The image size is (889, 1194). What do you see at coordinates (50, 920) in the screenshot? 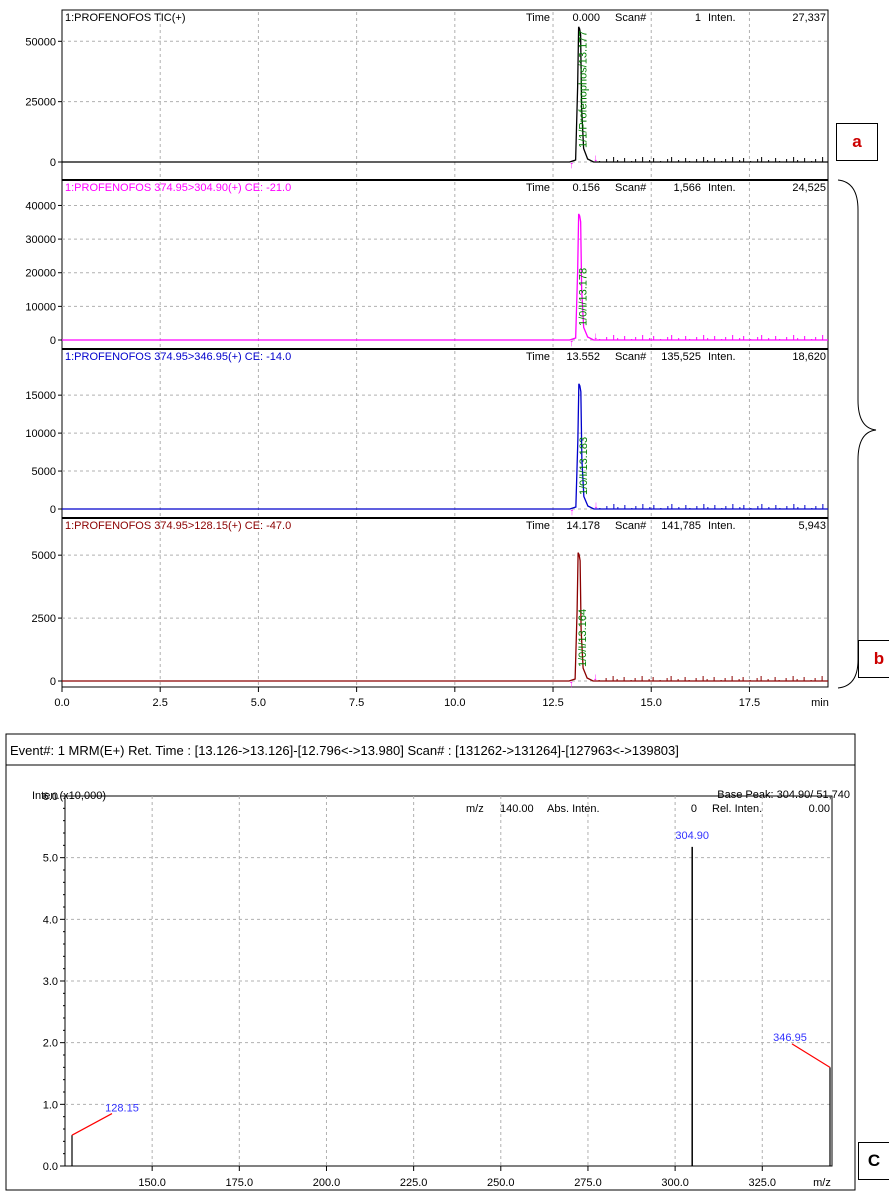
I see `y-tick-label: 4.0` at bounding box center [50, 920].